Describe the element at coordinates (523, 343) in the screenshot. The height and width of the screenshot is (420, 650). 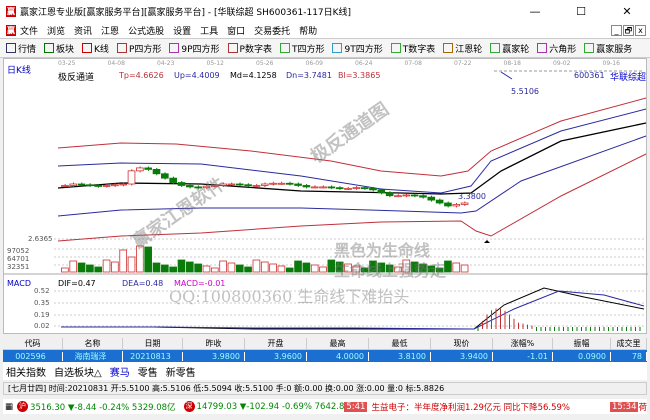
I see `column-header: 涨幅%` at that location.